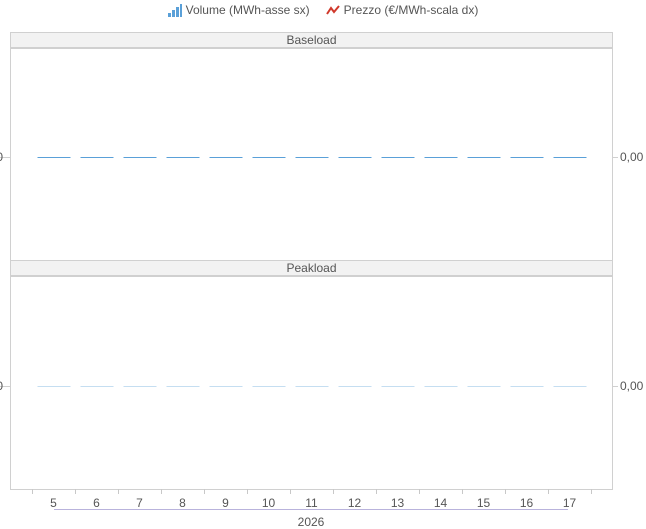 This screenshot has height=529, width=646. I want to click on x-tick-label: 12, so click(355, 503).